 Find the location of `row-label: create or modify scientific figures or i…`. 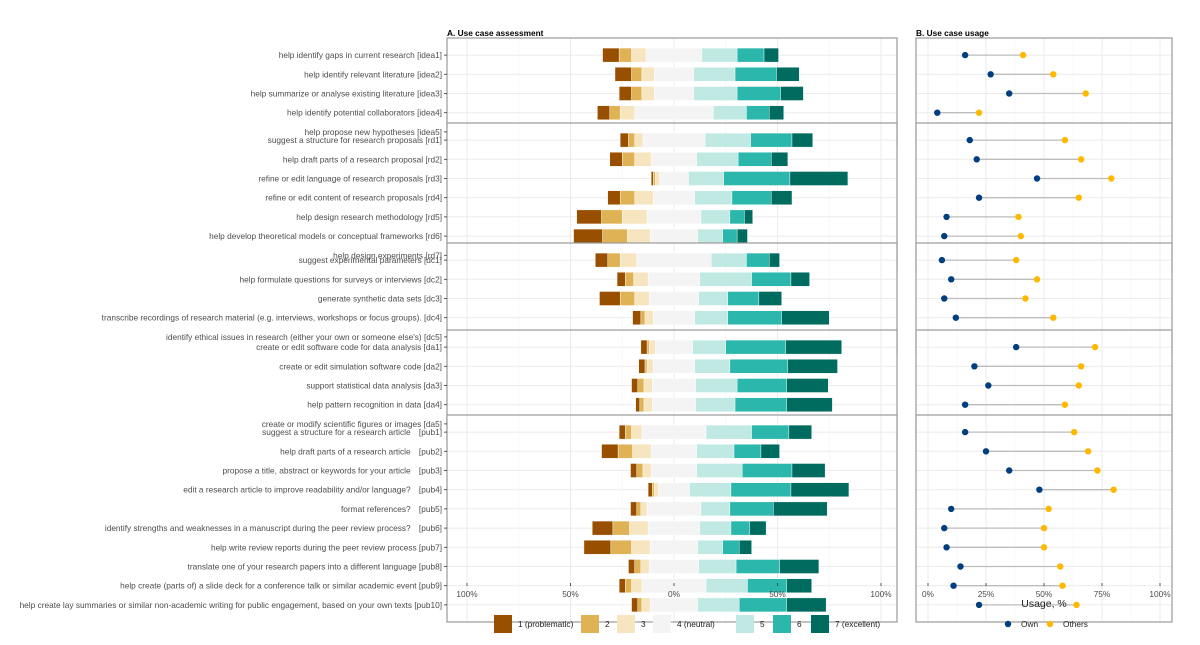

row-label: create or modify scientific figures or i… is located at coordinates (352, 424).